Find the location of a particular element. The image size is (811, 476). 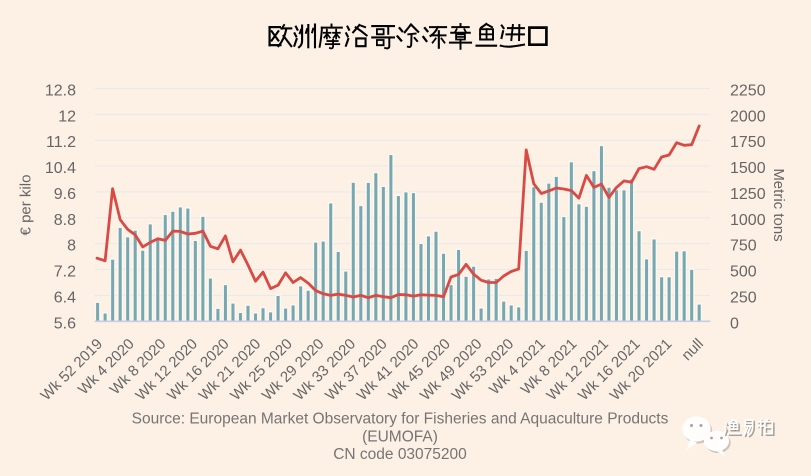

svg-text: 1750 is located at coordinates (748, 142).